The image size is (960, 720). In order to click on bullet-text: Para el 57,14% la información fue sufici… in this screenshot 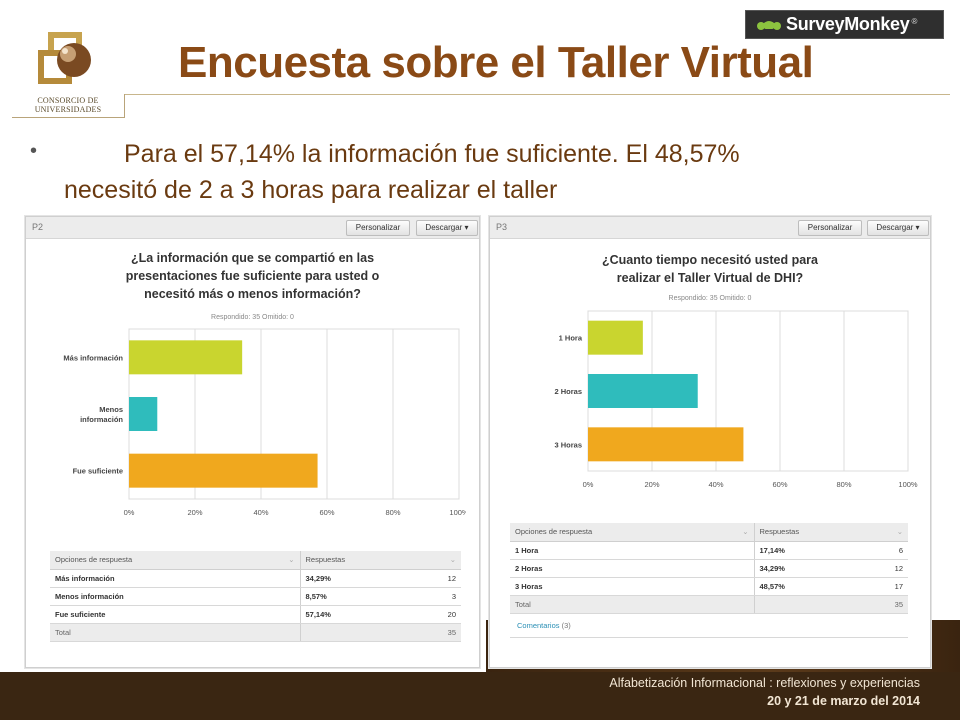, I will do `click(474, 172)`.